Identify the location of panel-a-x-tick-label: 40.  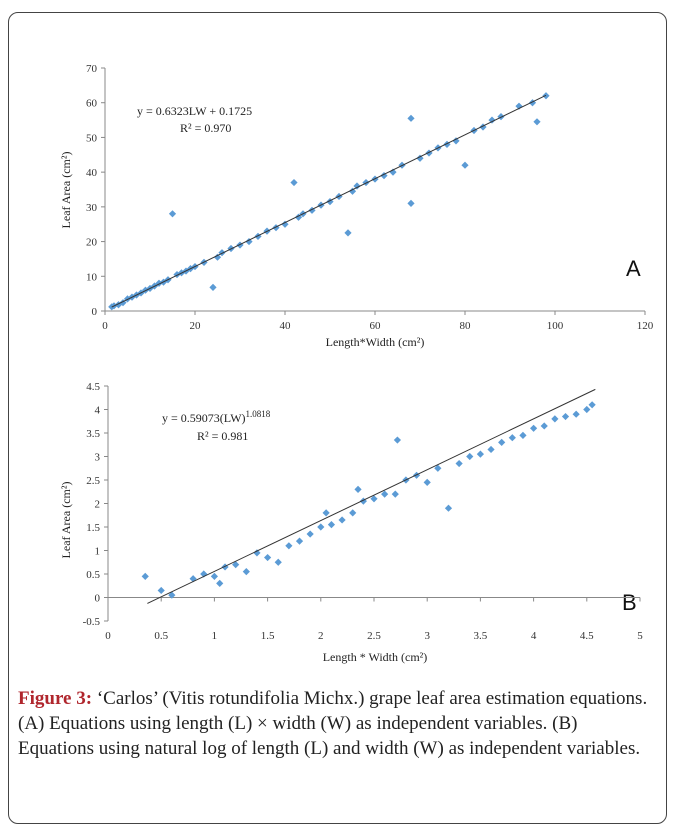
(286, 326).